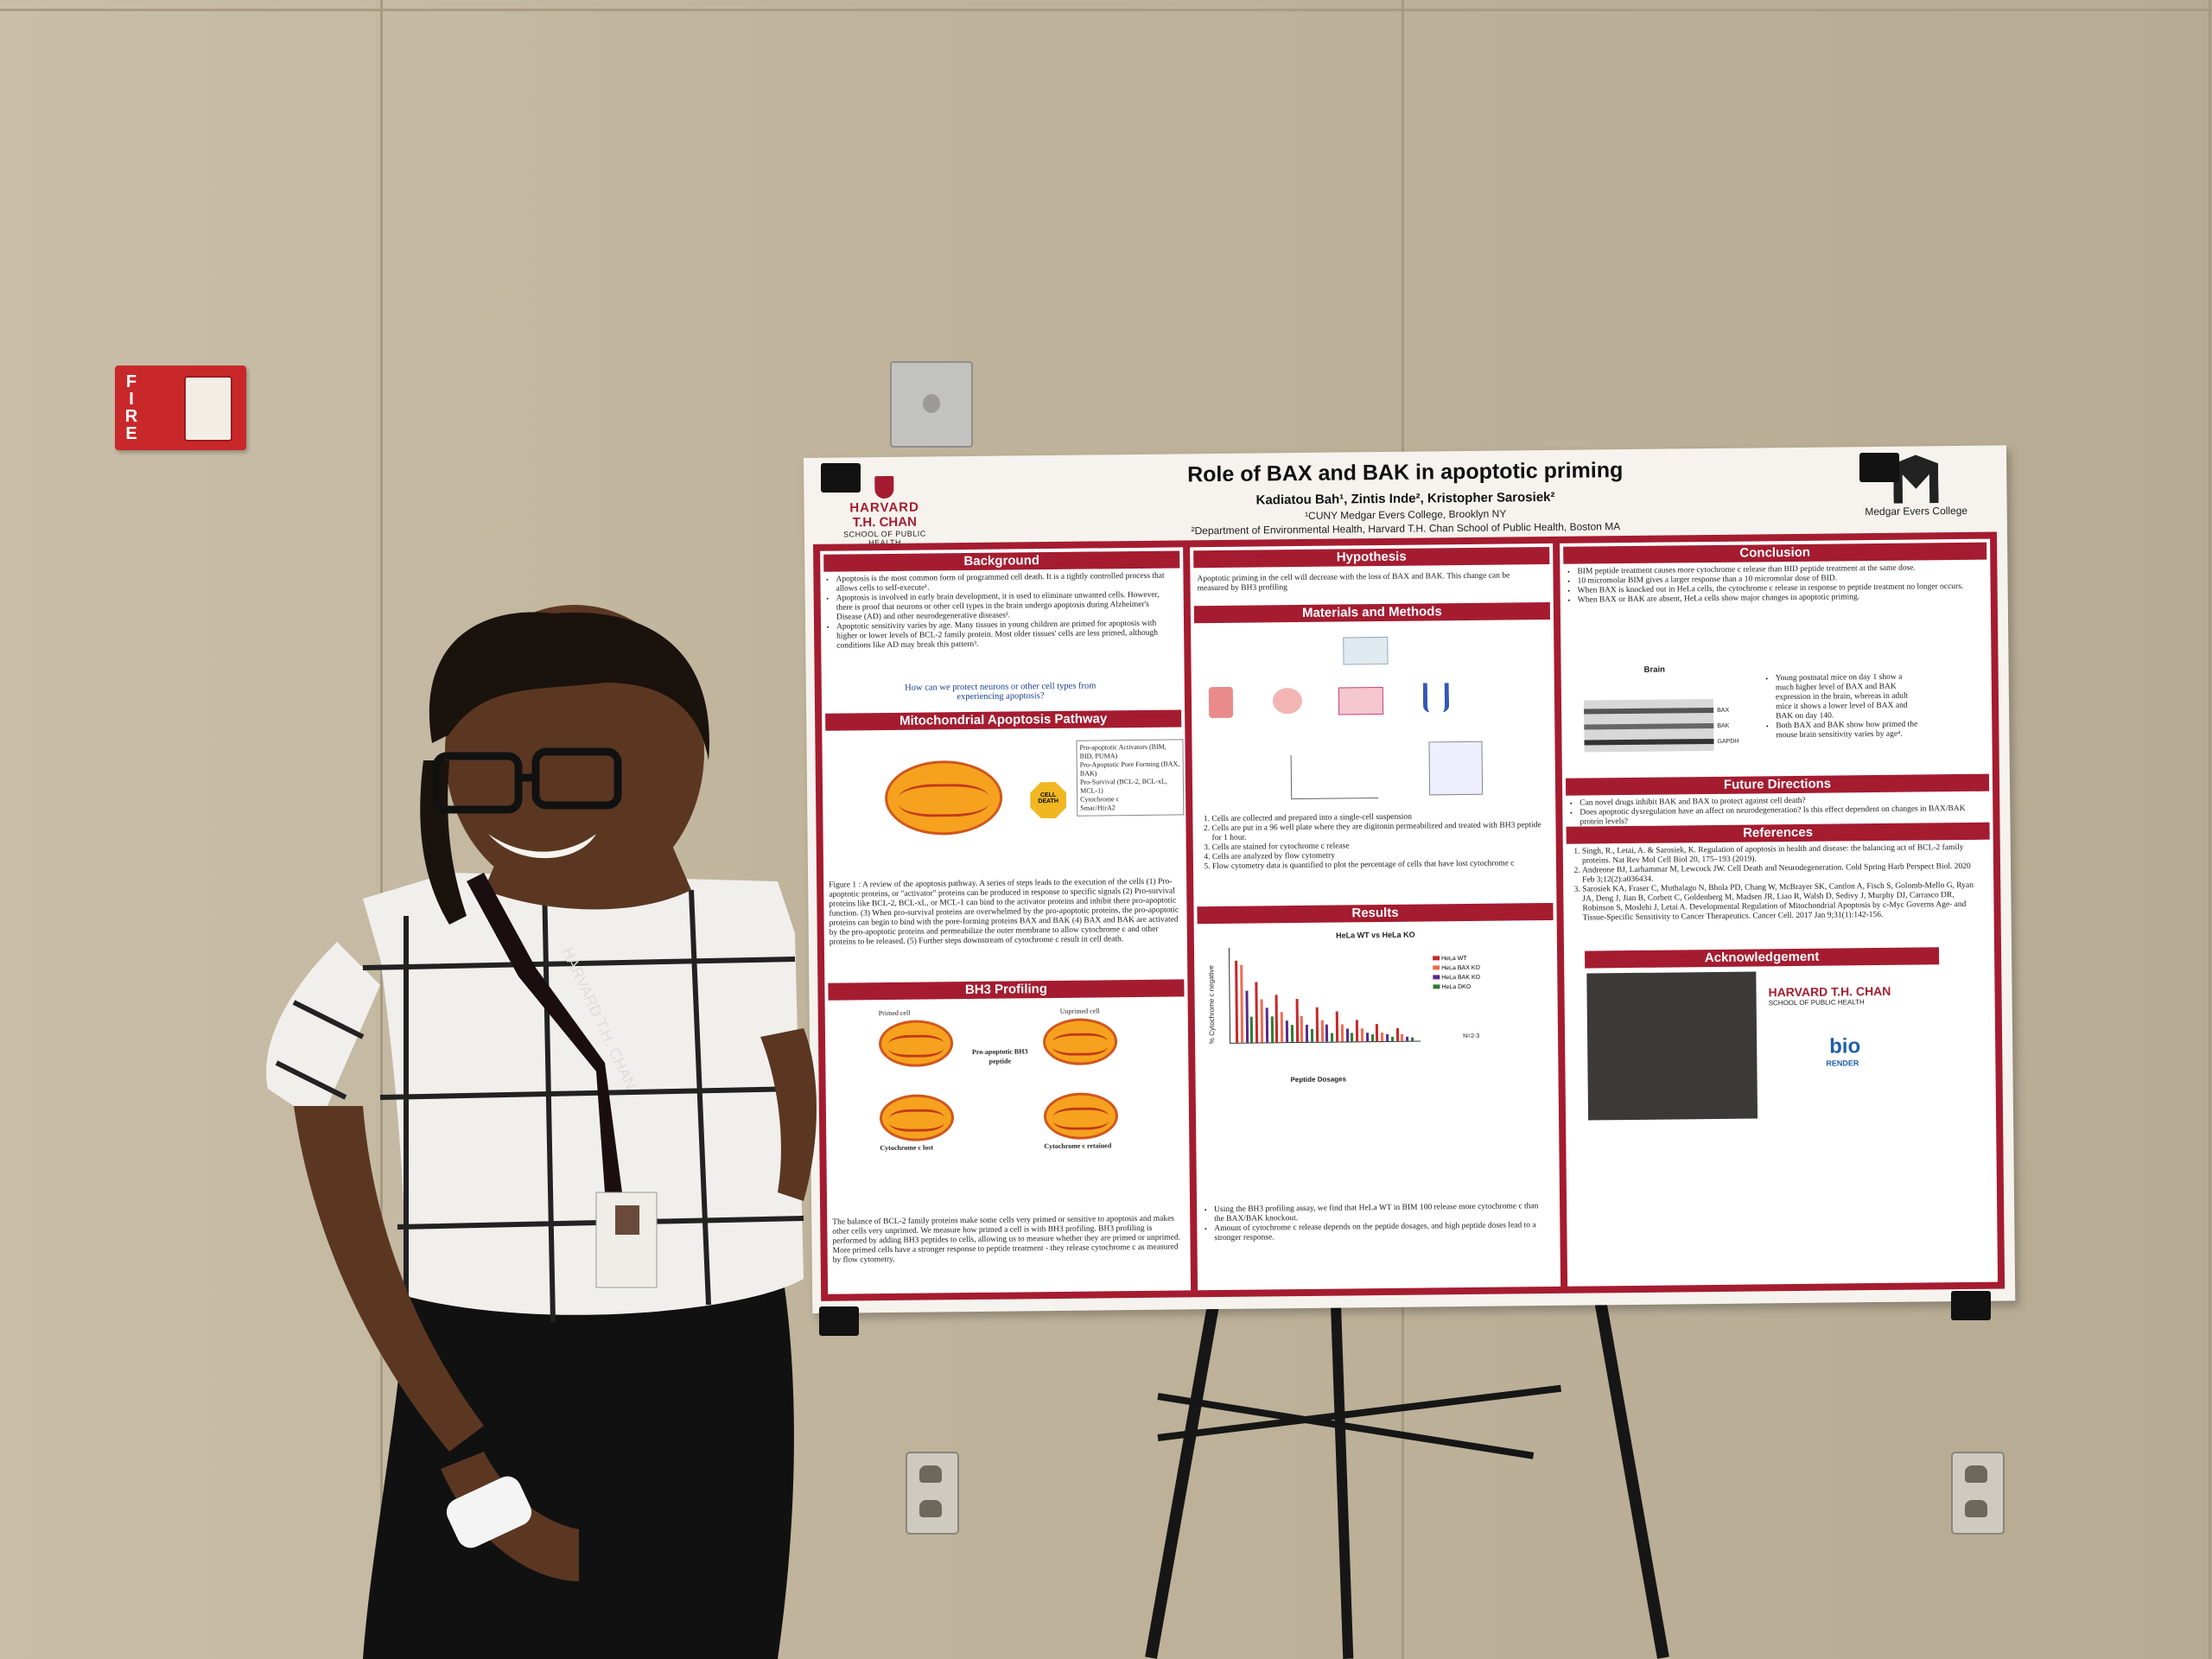 Image resolution: width=2212 pixels, height=1659 pixels. I want to click on wall-plate, so click(932, 404).